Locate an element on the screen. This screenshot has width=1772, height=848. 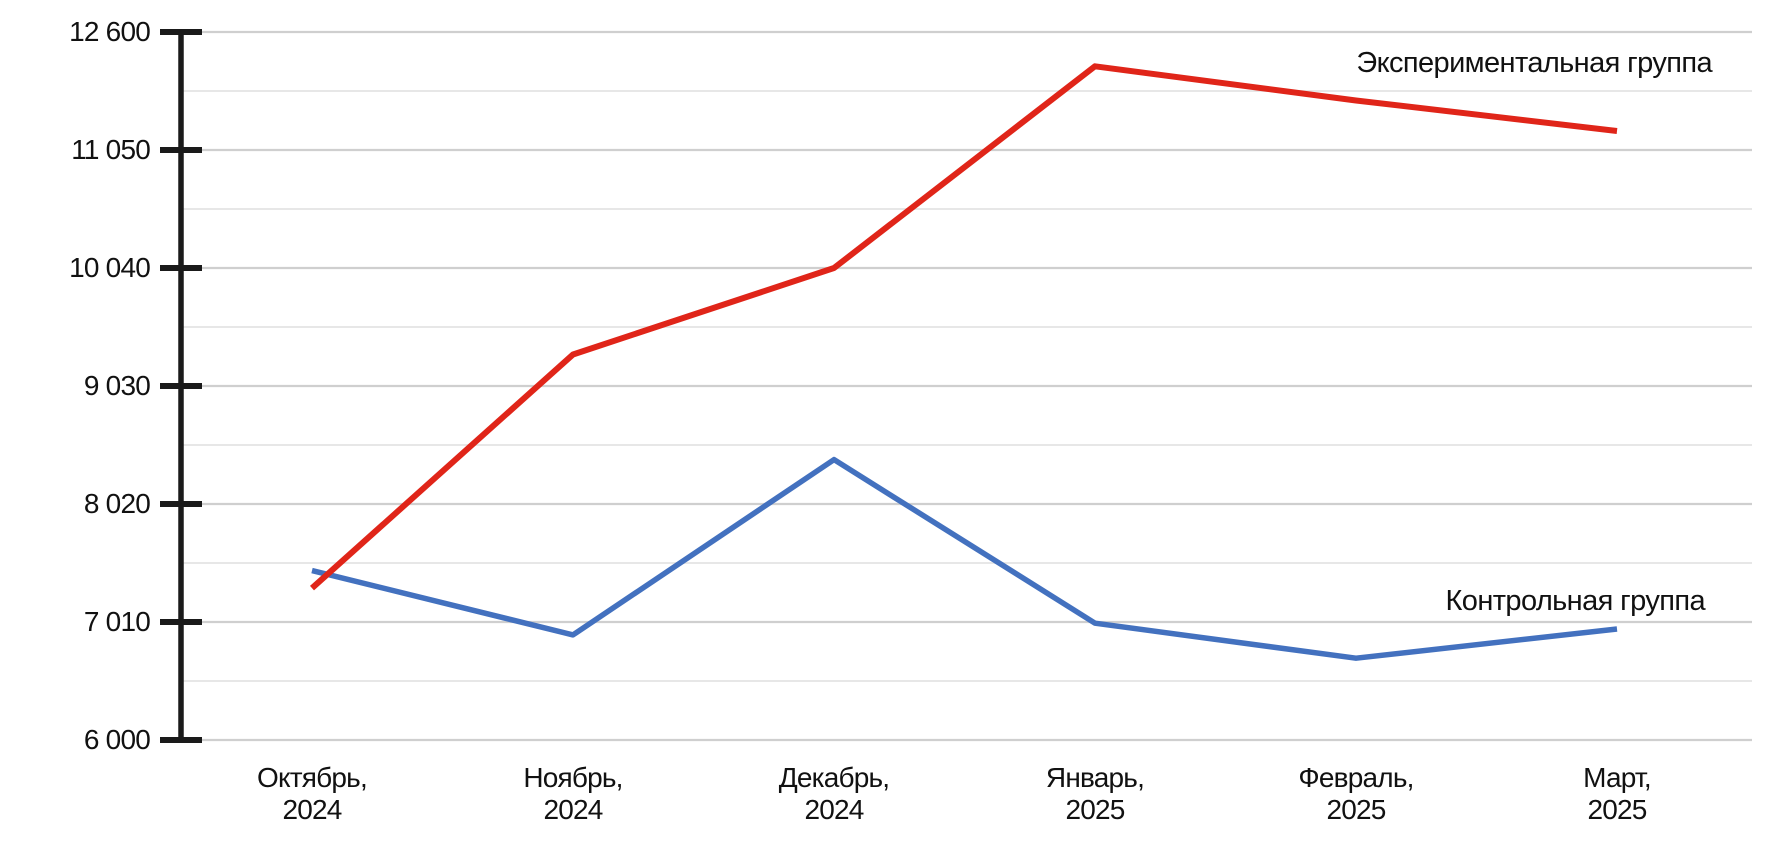
x-tick-label: Март, 2025 is located at coordinates (1617, 794).